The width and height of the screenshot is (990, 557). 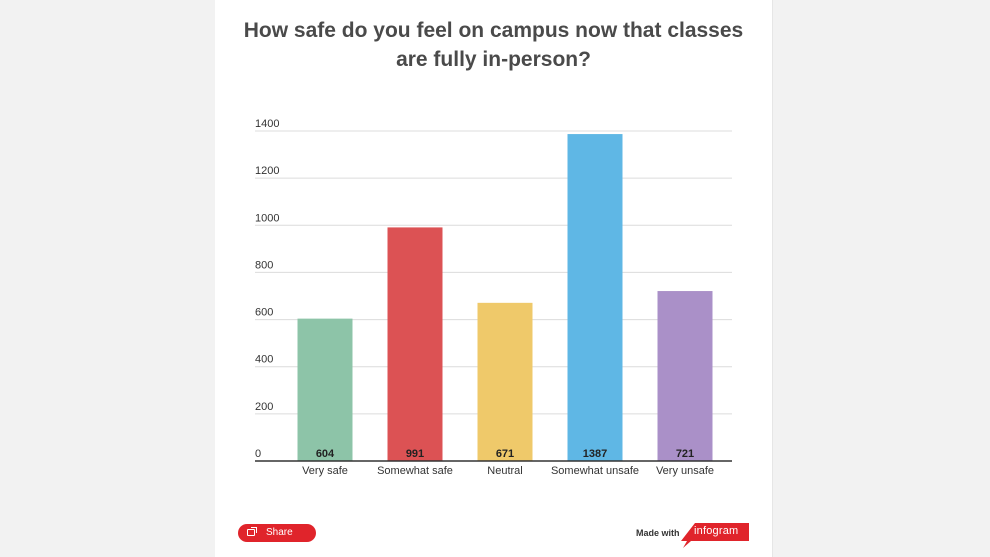 What do you see at coordinates (685, 454) in the screenshot?
I see `bar-value-label: 721` at bounding box center [685, 454].